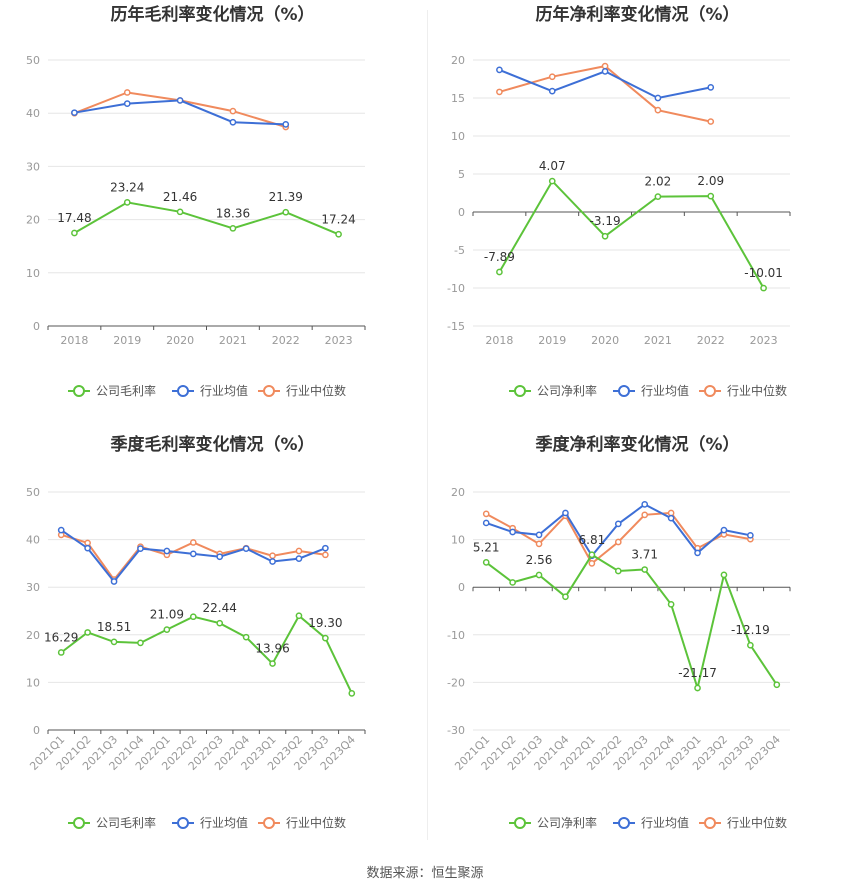 The width and height of the screenshot is (850, 891). What do you see at coordinates (167, 615) in the screenshot?
I see `data-label: 21.09` at bounding box center [167, 615].